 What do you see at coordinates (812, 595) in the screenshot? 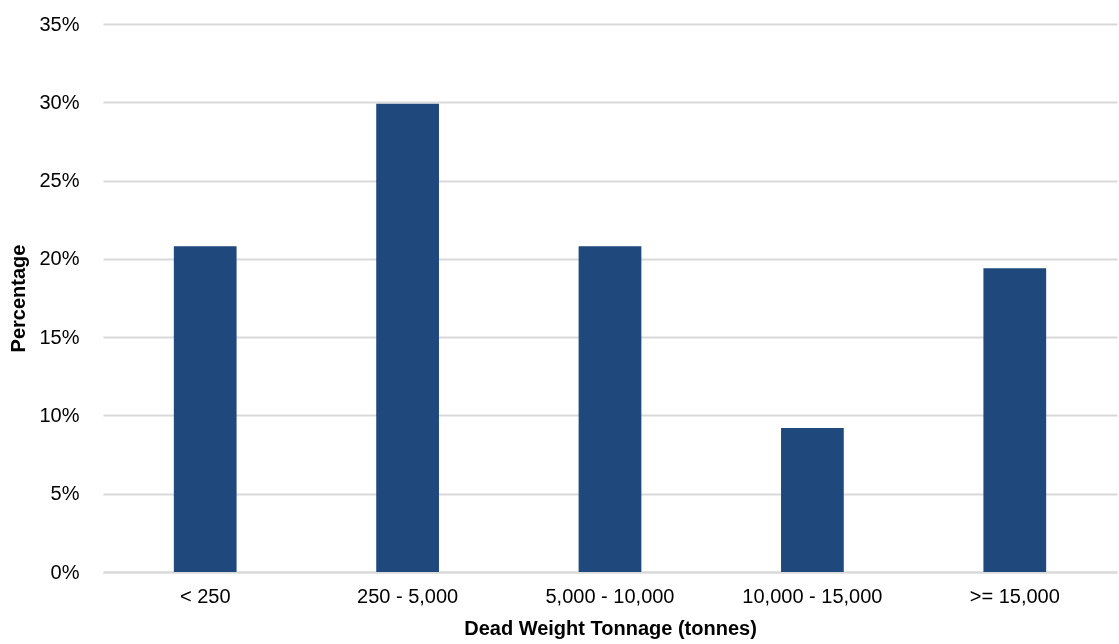
I see `x-tick-label: 10,000 - 15,000` at bounding box center [812, 595].